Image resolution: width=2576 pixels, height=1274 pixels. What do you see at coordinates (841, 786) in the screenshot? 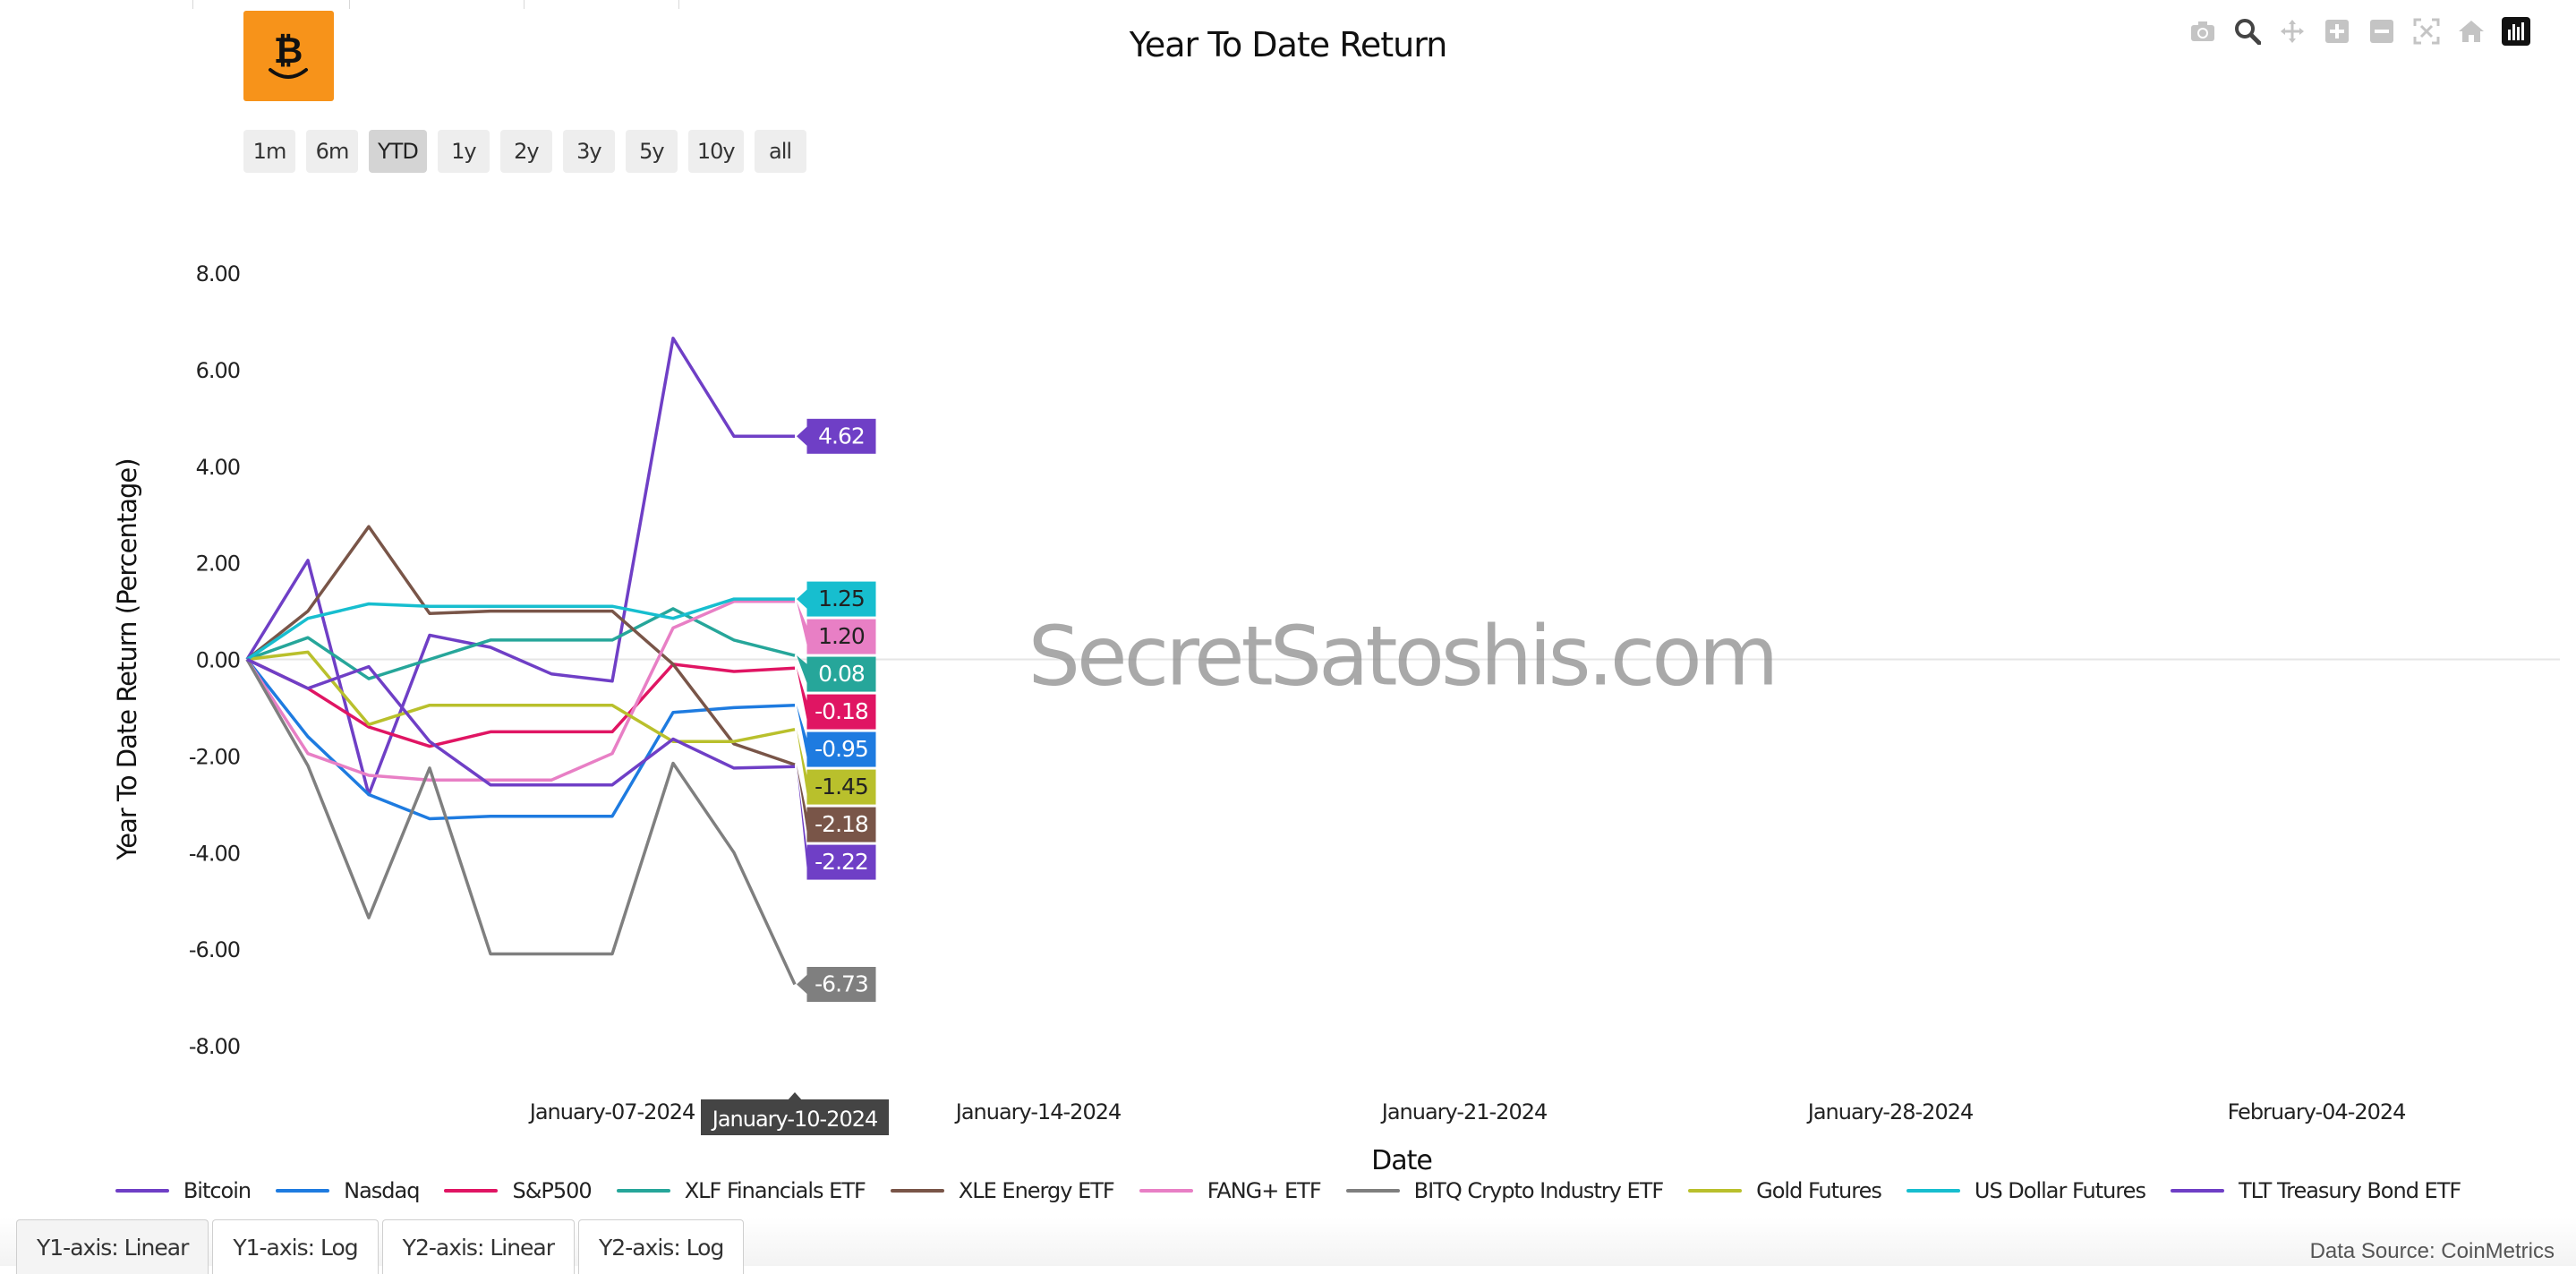
I see `label-text: -1.45` at bounding box center [841, 786].